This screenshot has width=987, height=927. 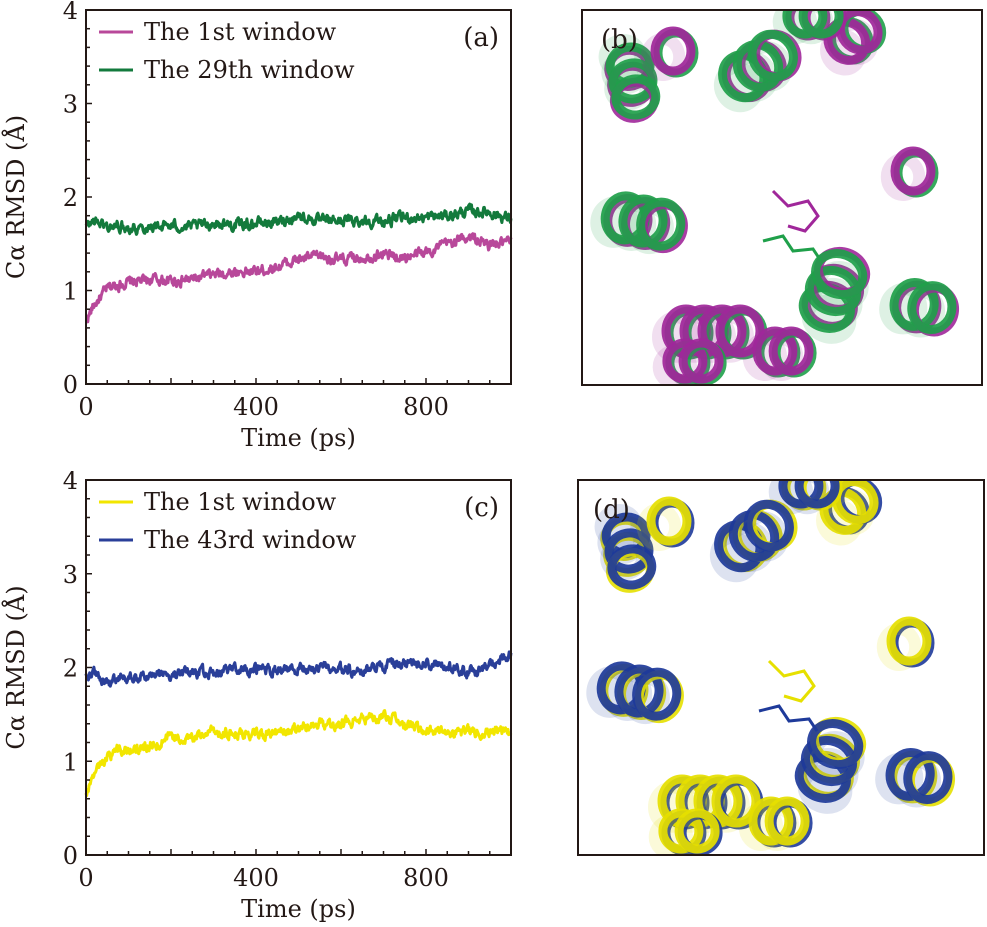 What do you see at coordinates (611, 510) in the screenshot?
I see `panel-label-d: (d)` at bounding box center [611, 510].